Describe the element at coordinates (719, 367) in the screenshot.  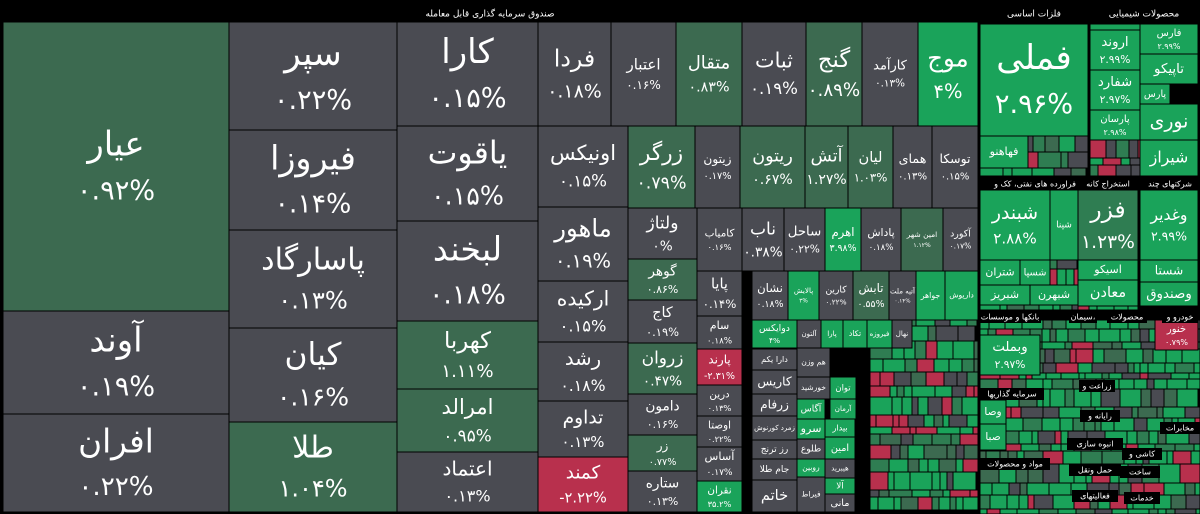
I see `tile: پارند -۲.۳۱%` at that location.